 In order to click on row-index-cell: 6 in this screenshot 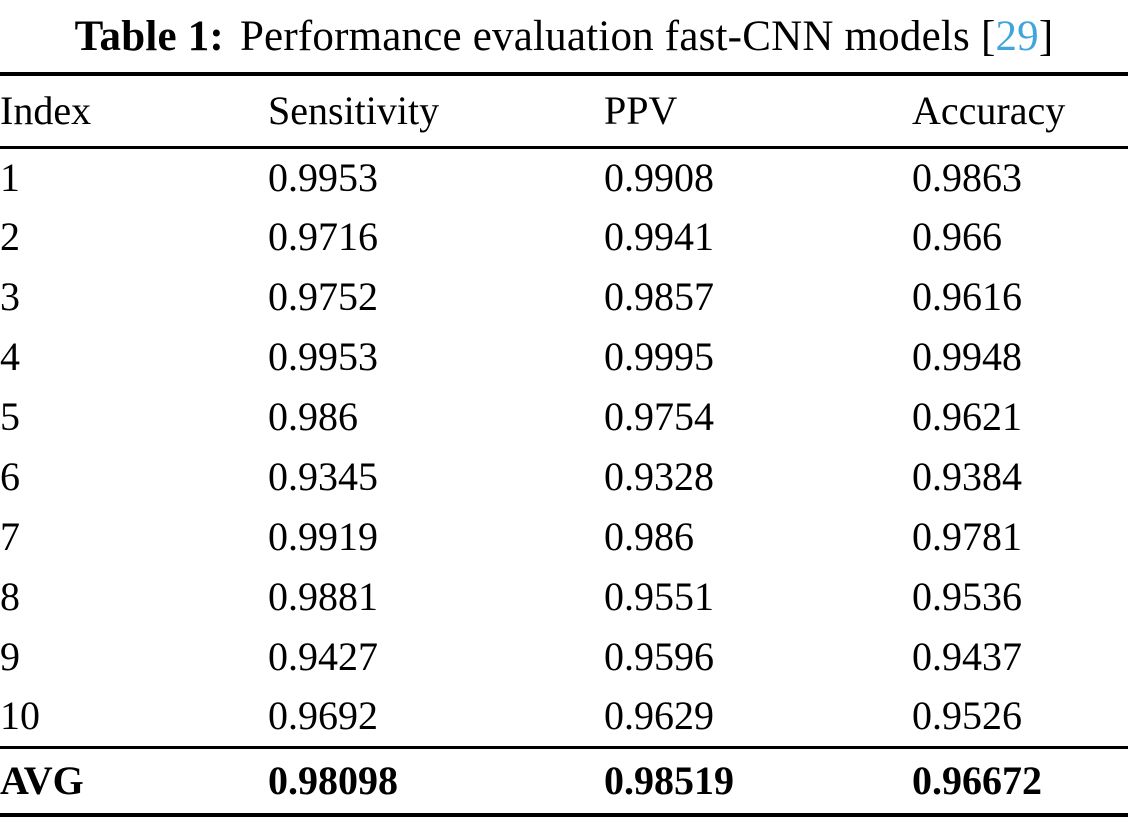, I will do `click(10, 476)`.